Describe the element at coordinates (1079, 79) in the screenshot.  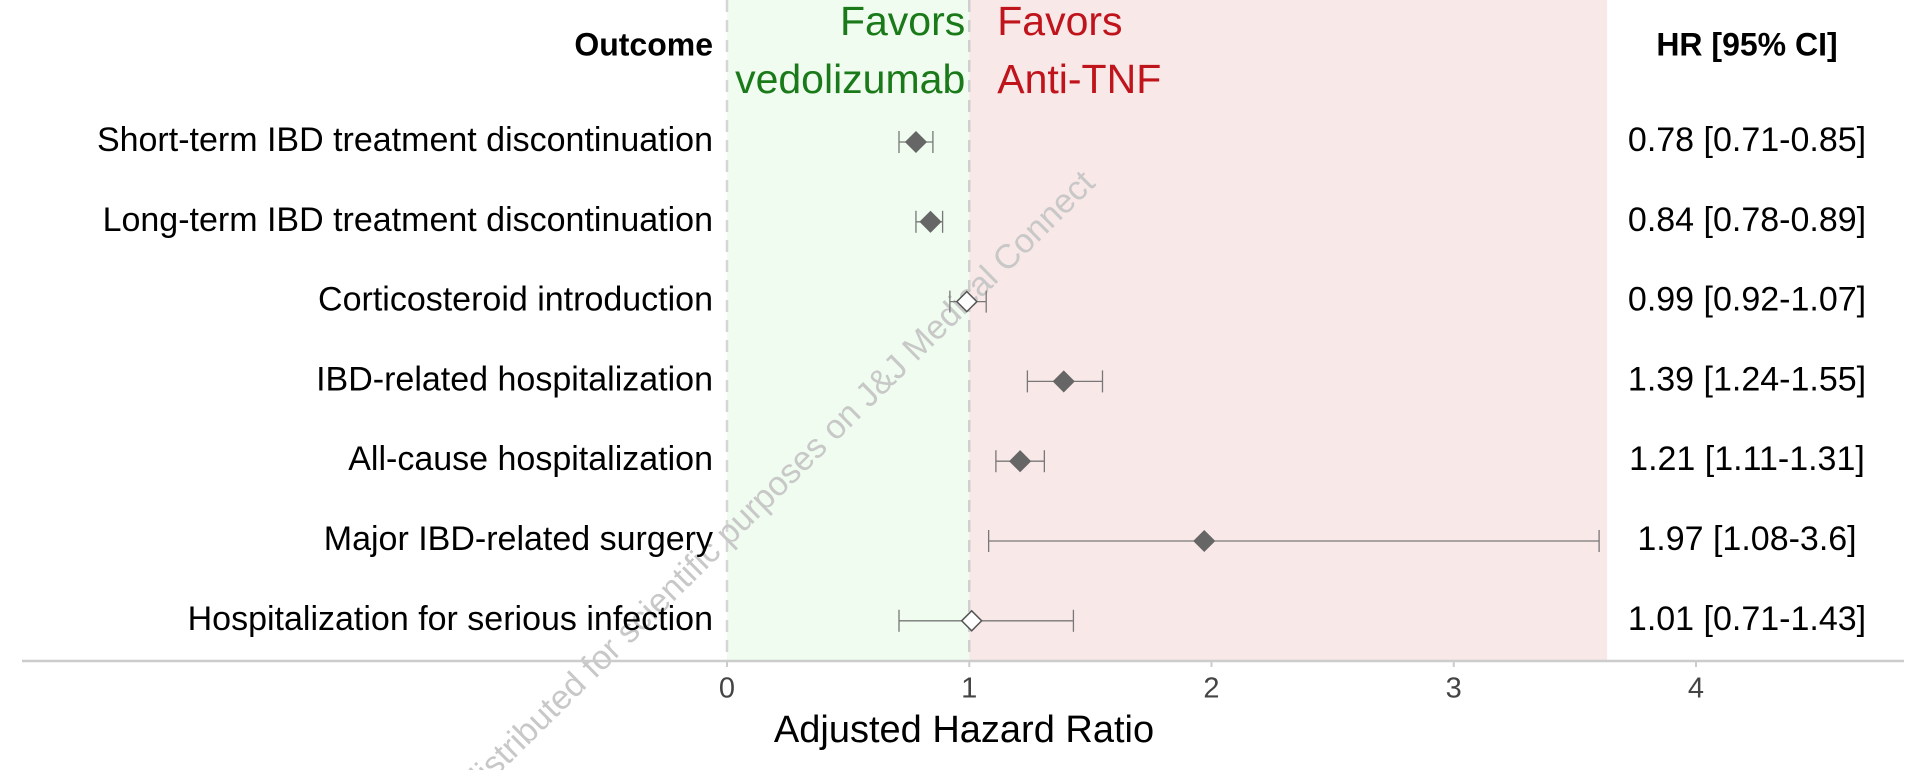
I see `favors-right: Anti-TNF` at that location.